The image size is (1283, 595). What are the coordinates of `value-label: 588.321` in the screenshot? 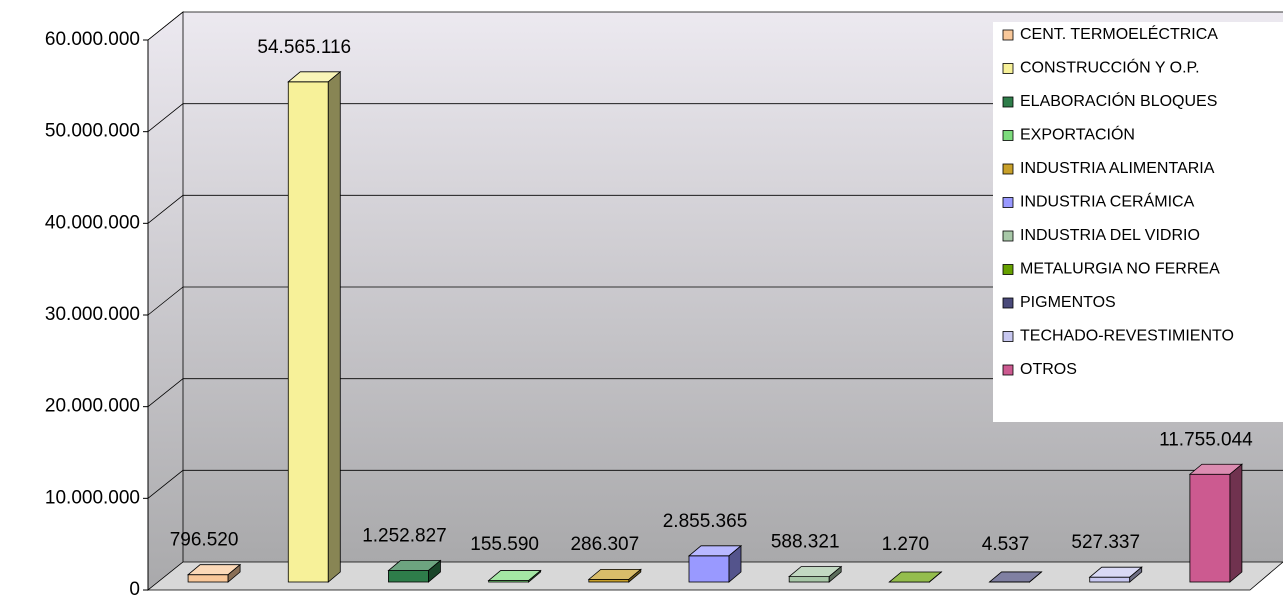 It's located at (805, 542).